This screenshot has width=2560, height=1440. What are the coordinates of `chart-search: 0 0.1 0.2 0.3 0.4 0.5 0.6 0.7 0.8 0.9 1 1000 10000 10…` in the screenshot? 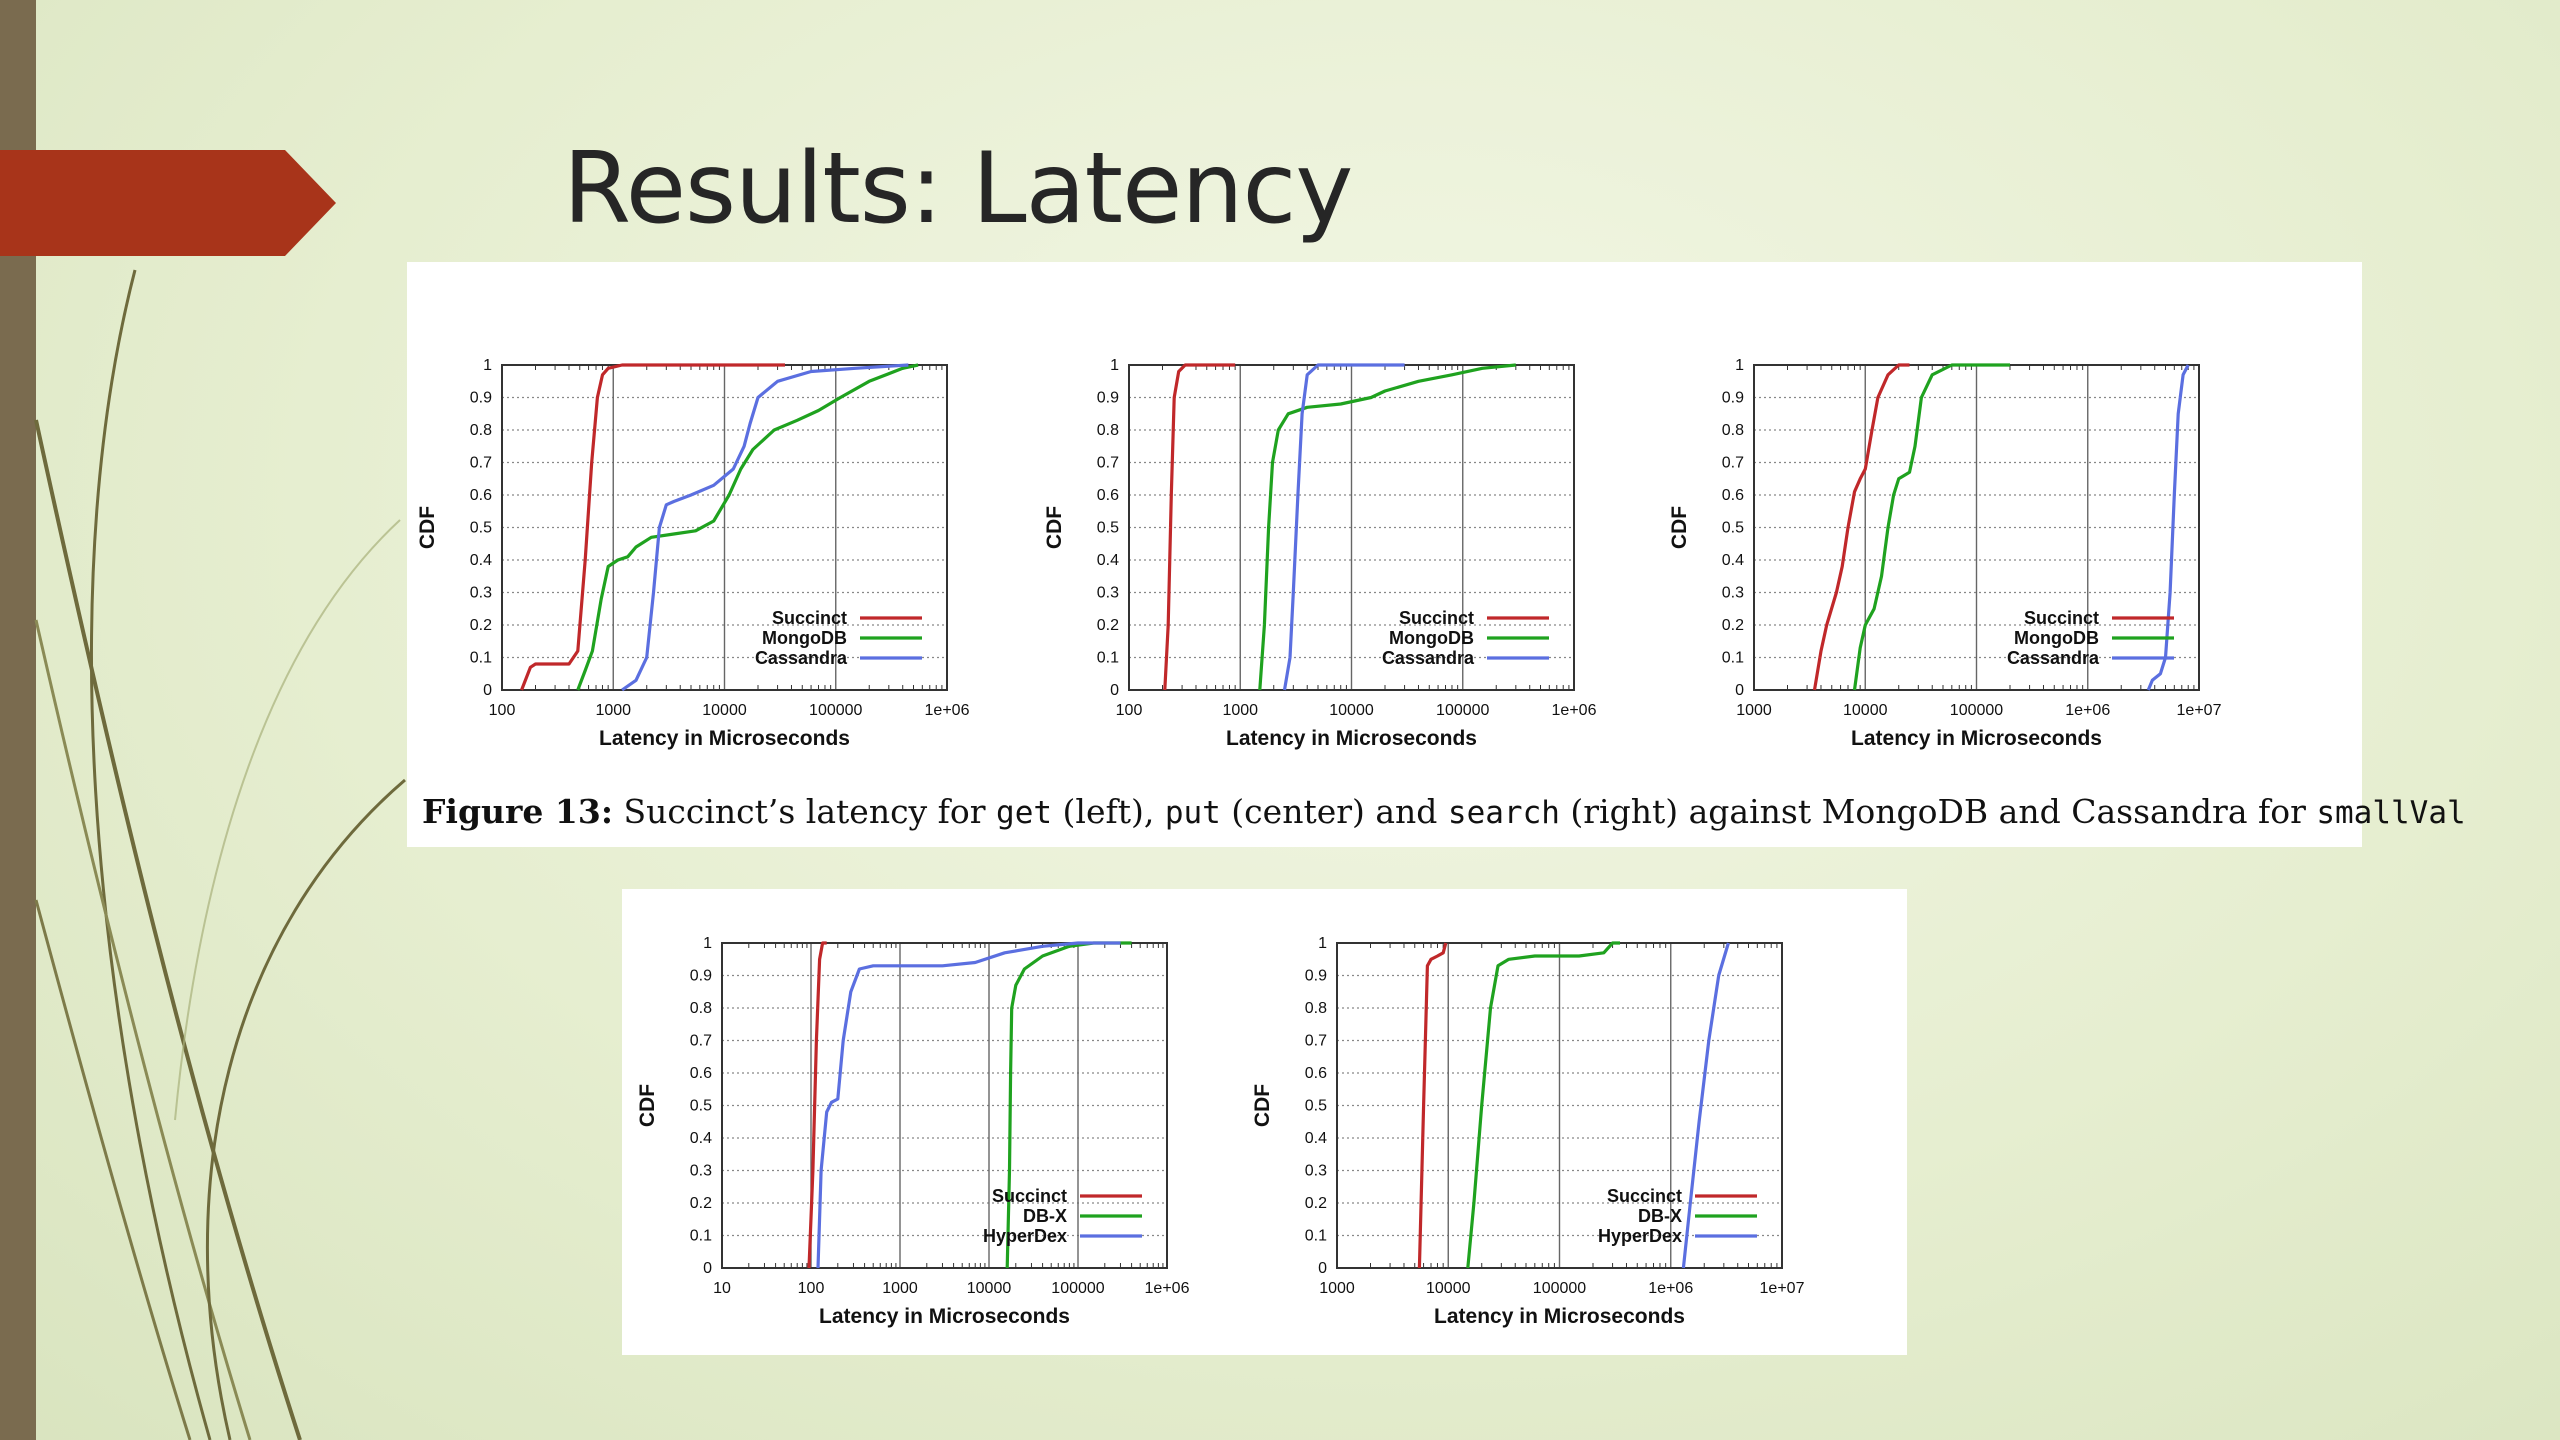 It's located at (1945, 553).